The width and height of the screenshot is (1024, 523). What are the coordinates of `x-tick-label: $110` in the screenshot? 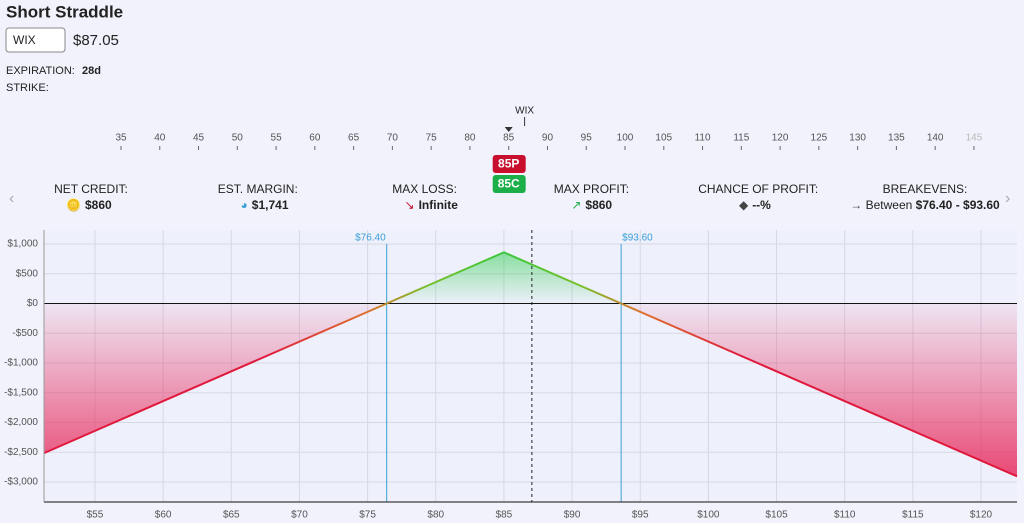 It's located at (845, 515).